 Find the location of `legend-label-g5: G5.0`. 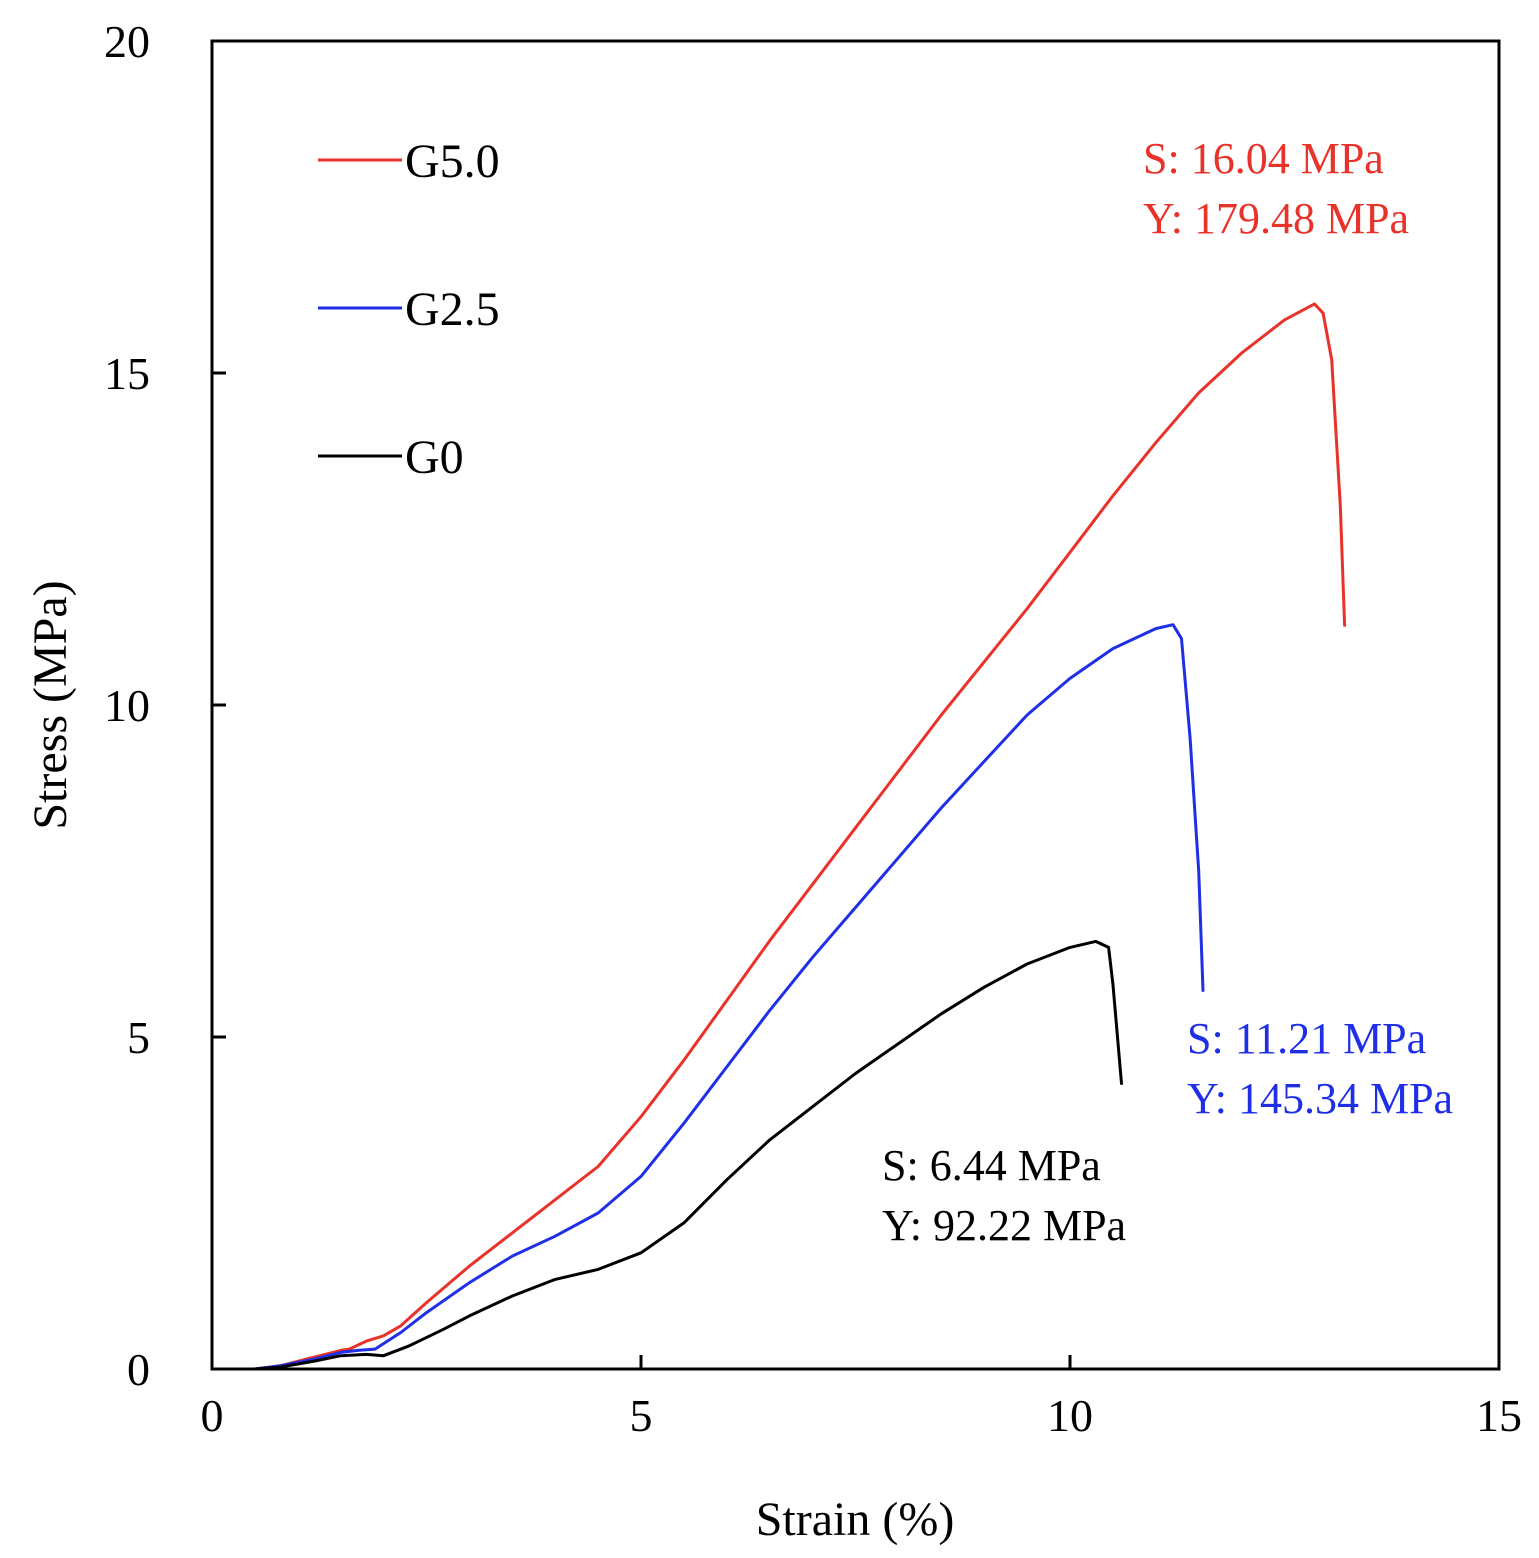

legend-label-g5: G5.0 is located at coordinates (452, 161).